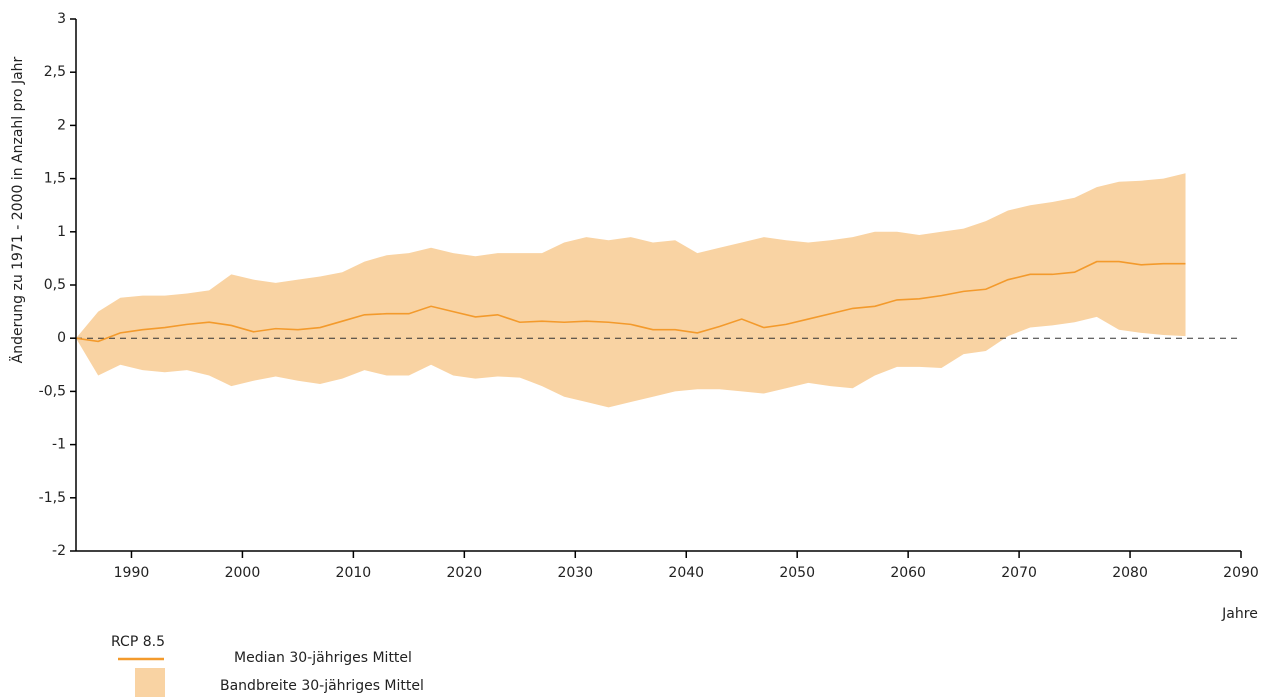 The width and height of the screenshot is (1263, 697). I want to click on legend-label: Bandbreite 30-jähriges Mittel, so click(322, 686).